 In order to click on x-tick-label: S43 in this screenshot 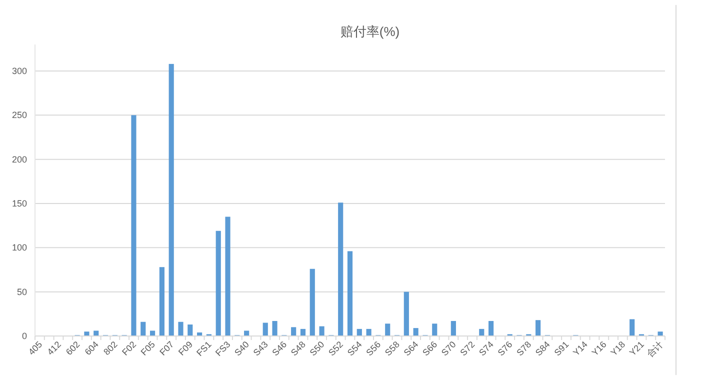, I will do `click(260, 348)`.